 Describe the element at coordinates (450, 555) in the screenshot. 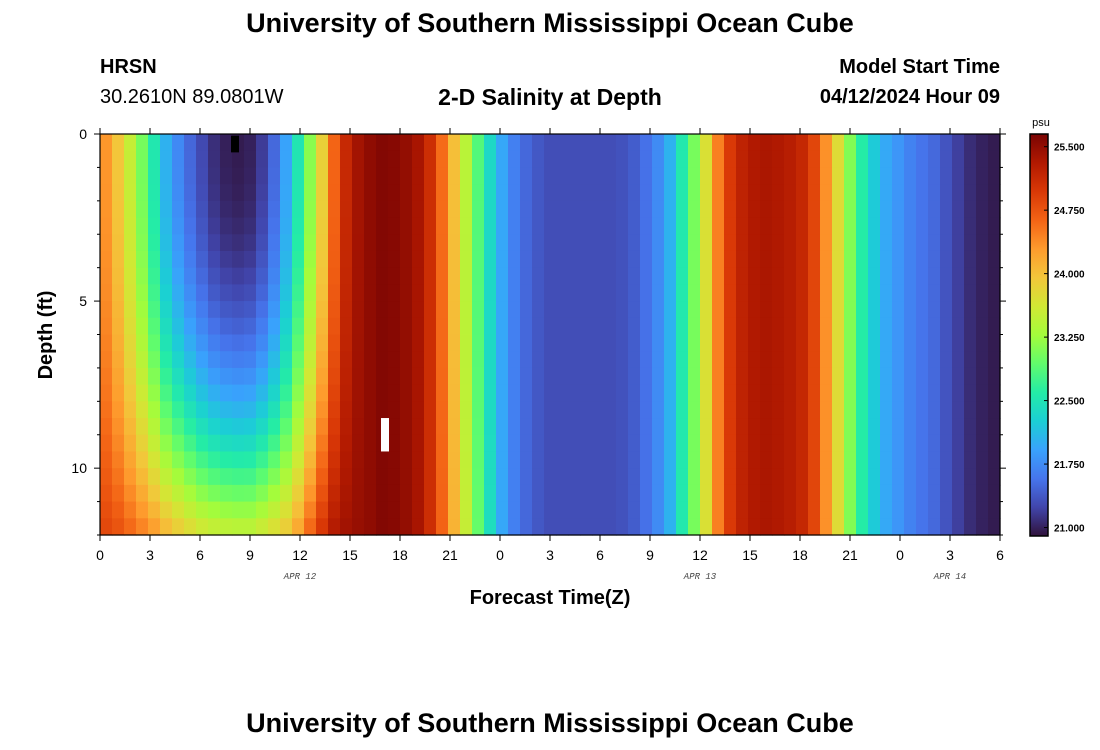

I see `x-tick-label: 21` at that location.